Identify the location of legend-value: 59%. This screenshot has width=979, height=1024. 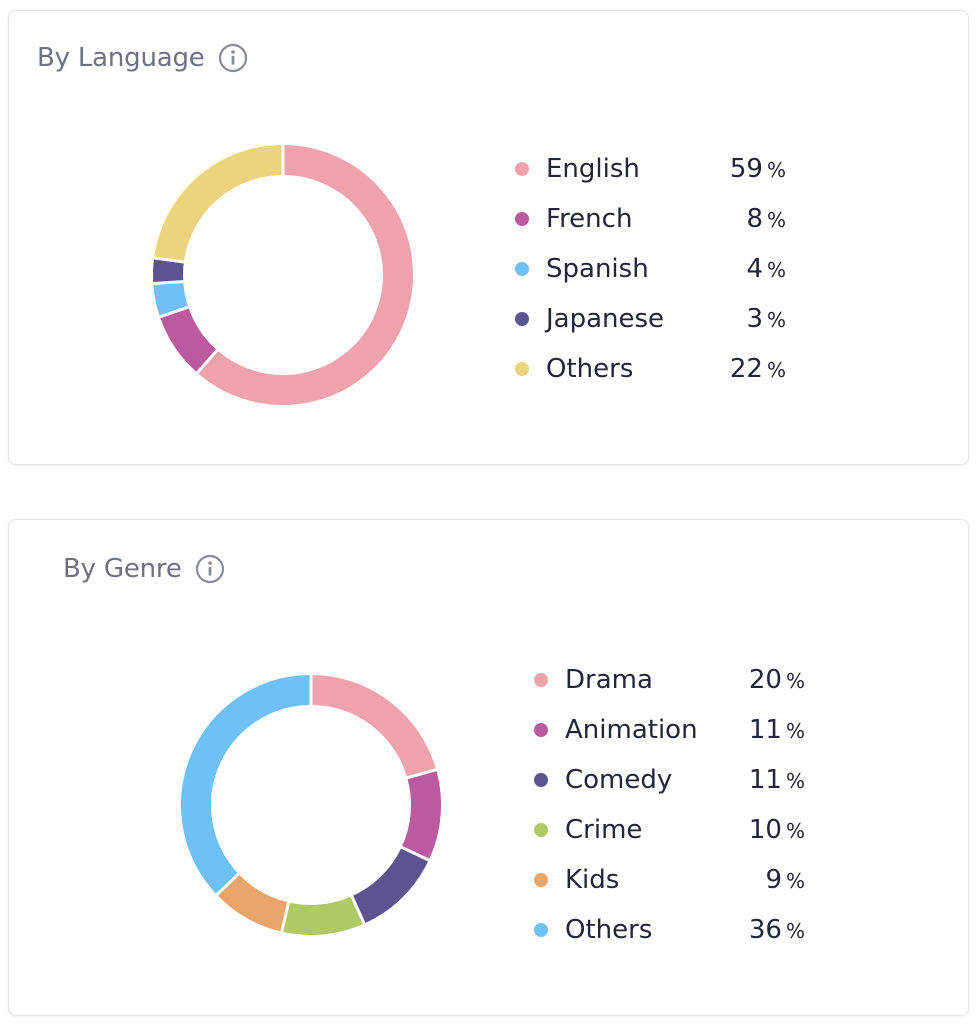
(757, 169).